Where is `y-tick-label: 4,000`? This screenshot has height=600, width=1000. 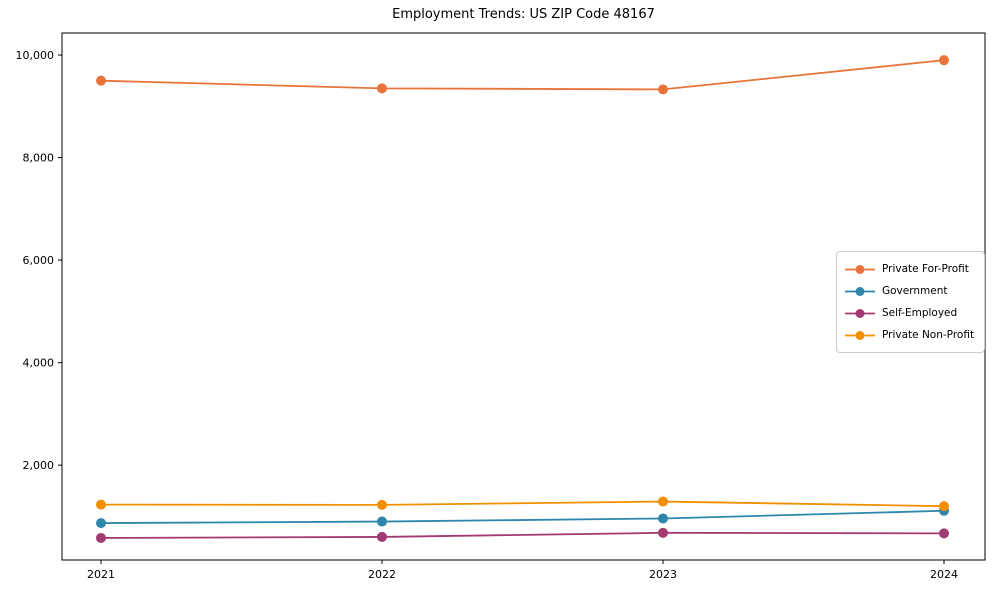
y-tick-label: 4,000 is located at coordinates (39, 363).